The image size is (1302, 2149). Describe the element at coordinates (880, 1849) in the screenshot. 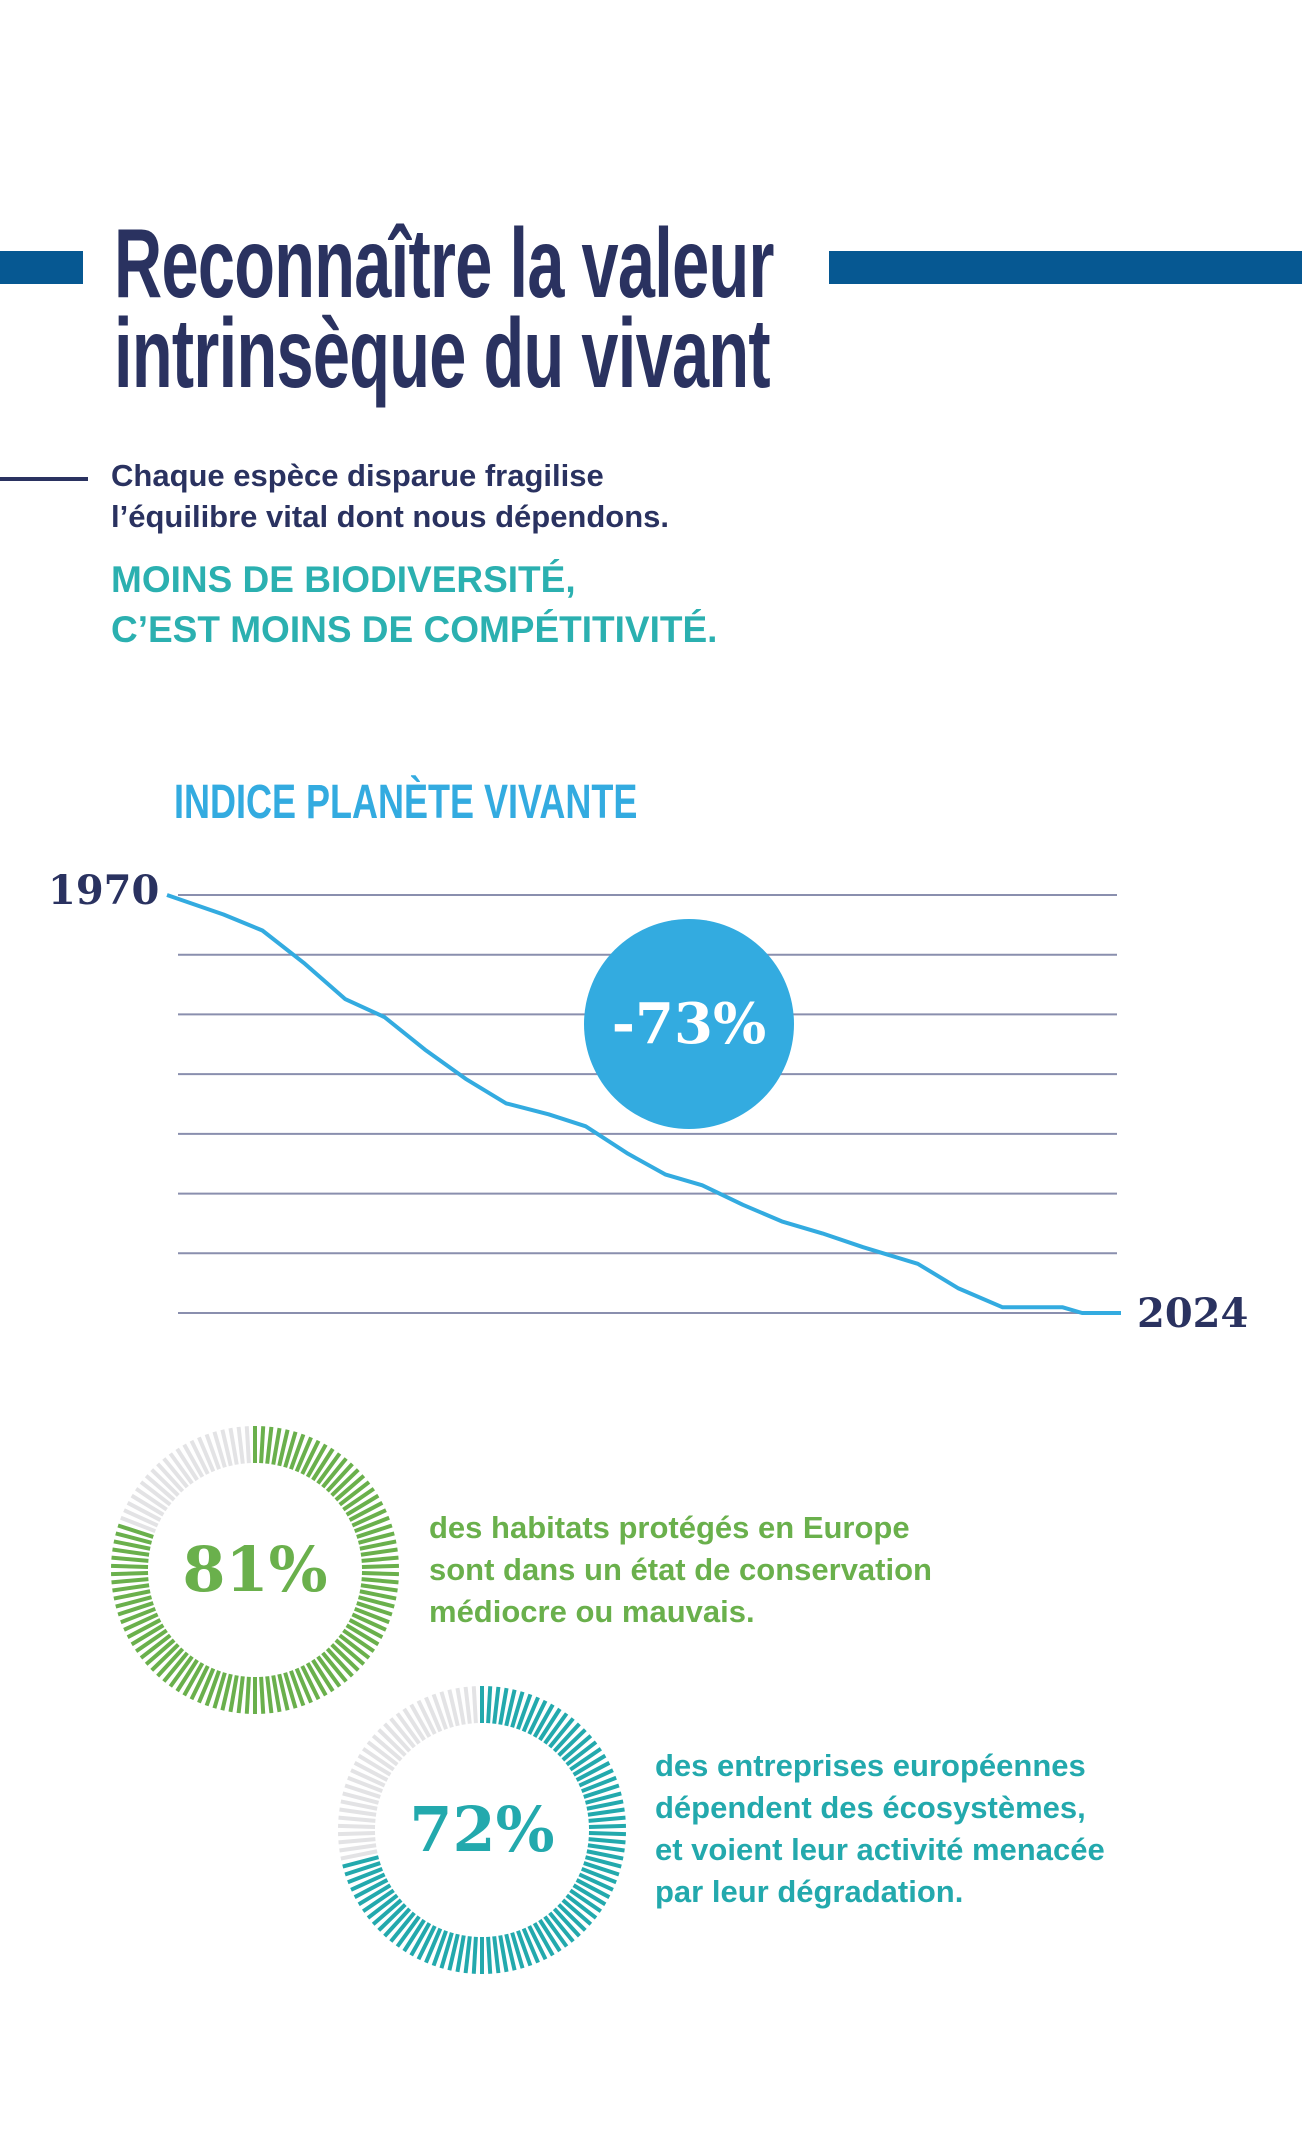

I see `stat-72-line: et voient leur activité menacée` at that location.